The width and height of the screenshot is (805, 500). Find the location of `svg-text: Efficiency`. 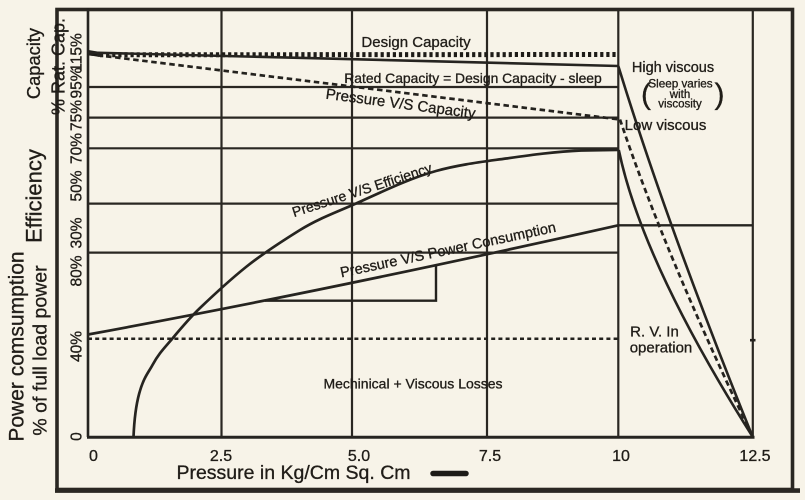

svg-text: Efficiency is located at coordinates (34, 196).